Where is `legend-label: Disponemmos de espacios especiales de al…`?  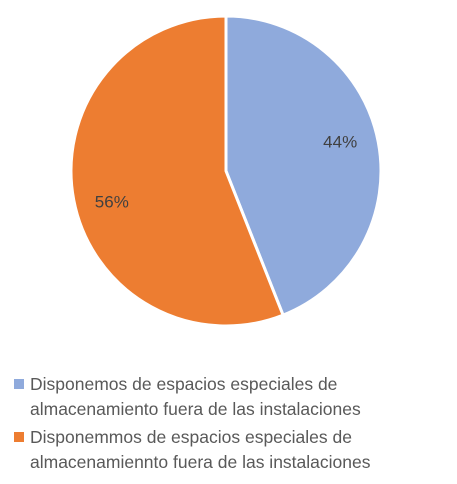
legend-label: Disponemmos de espacios especiales de al… is located at coordinates (200, 449).